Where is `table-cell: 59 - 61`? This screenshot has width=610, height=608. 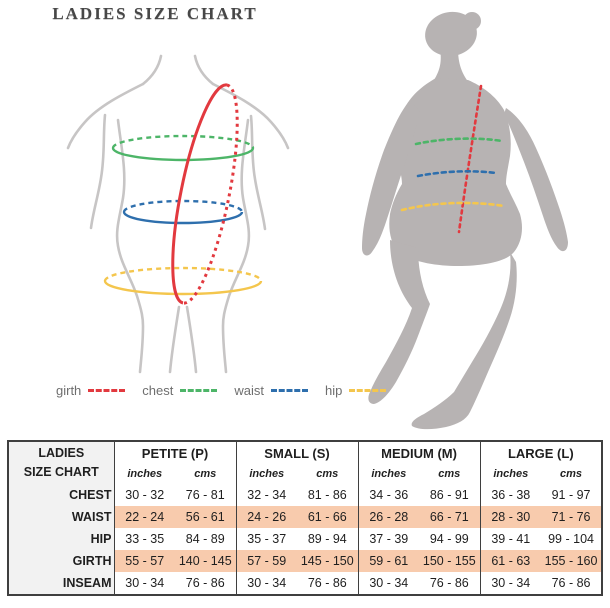
table-cell: 59 - 61 is located at coordinates (389, 561).